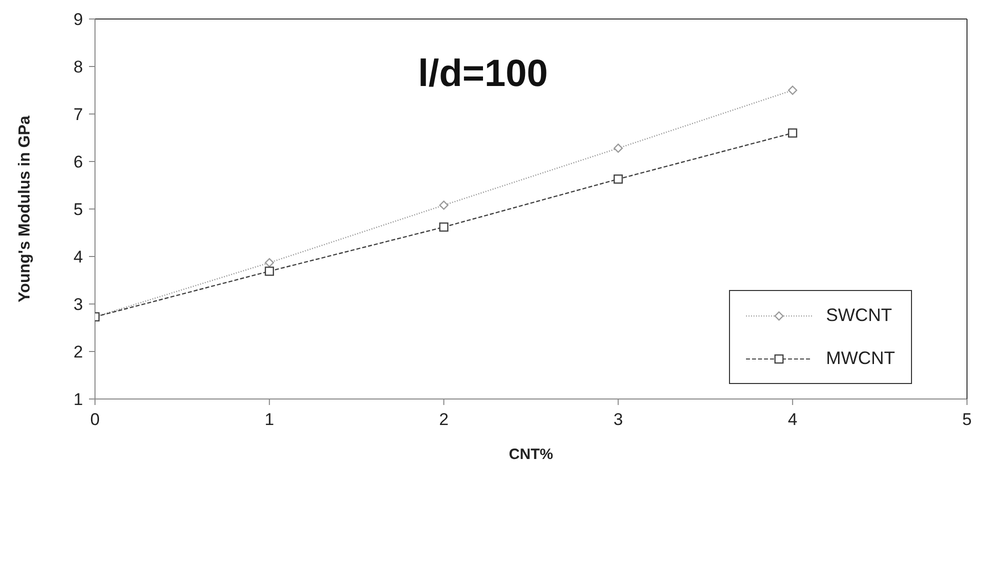 This screenshot has height=571, width=990. I want to click on x-tick-label: 2, so click(444, 420).